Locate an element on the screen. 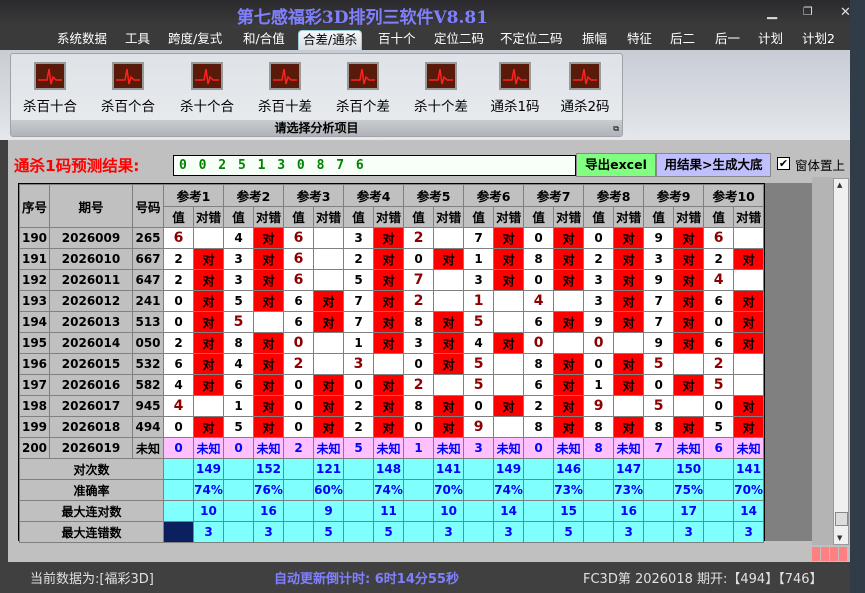 Image resolution: width=865 pixels, height=593 pixels. generate-base-button: 用结果>生成大底 is located at coordinates (713, 165).